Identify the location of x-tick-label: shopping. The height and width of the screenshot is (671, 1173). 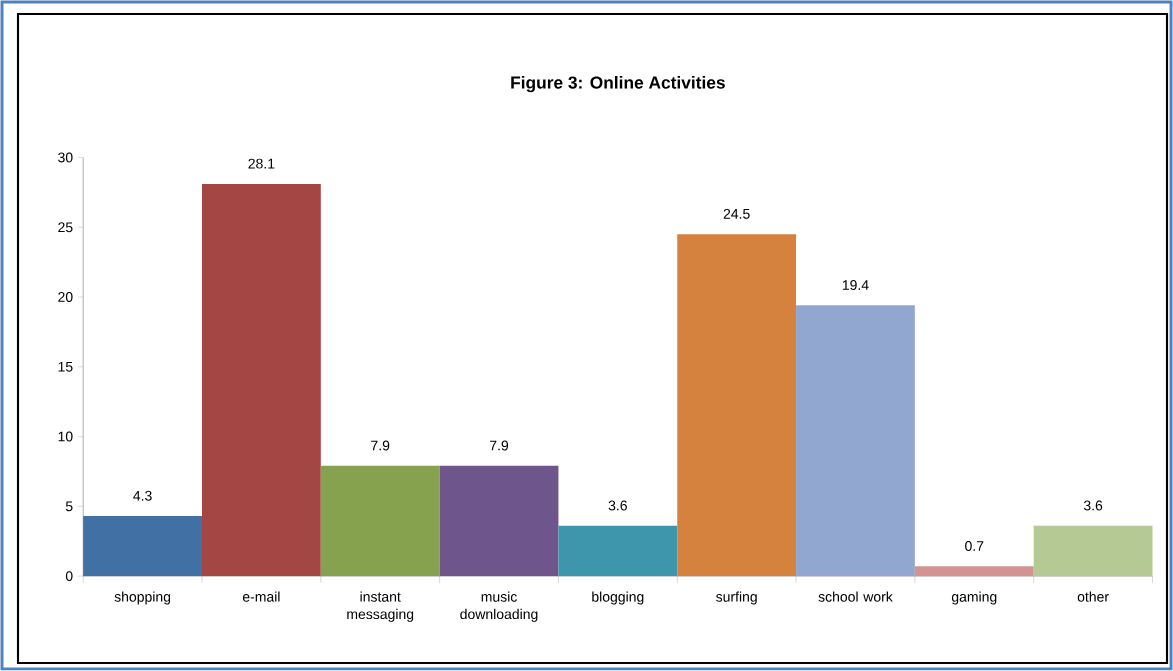
(142, 598).